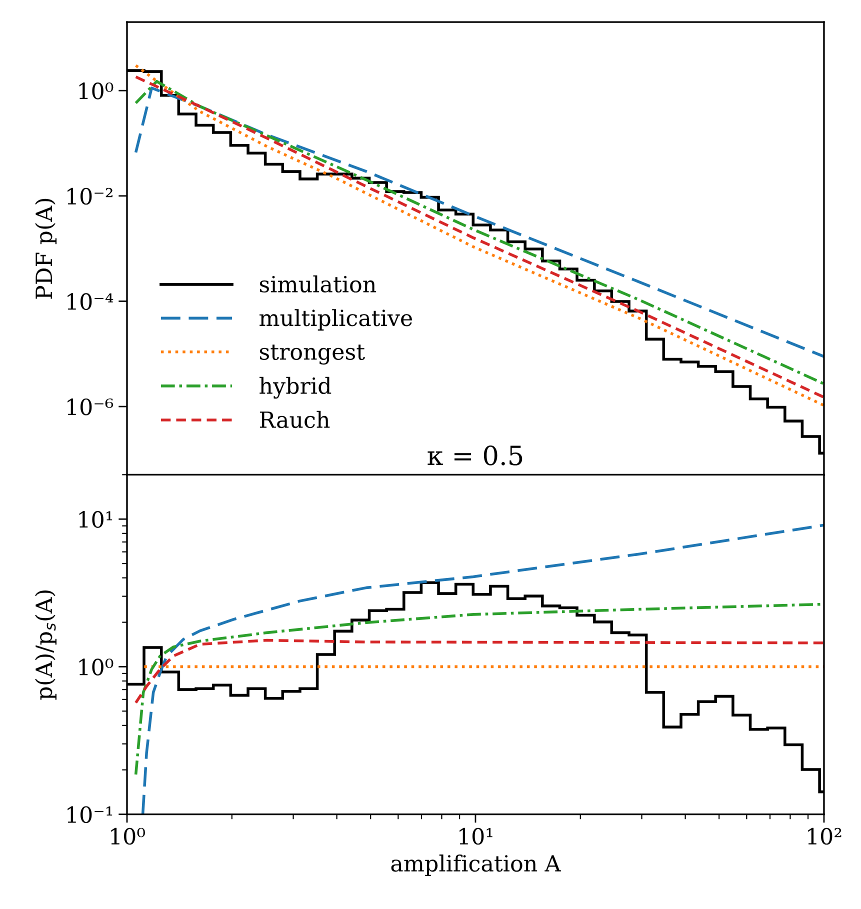  Describe the element at coordinates (318, 284) in the screenshot. I see `series-label: simulation` at that location.